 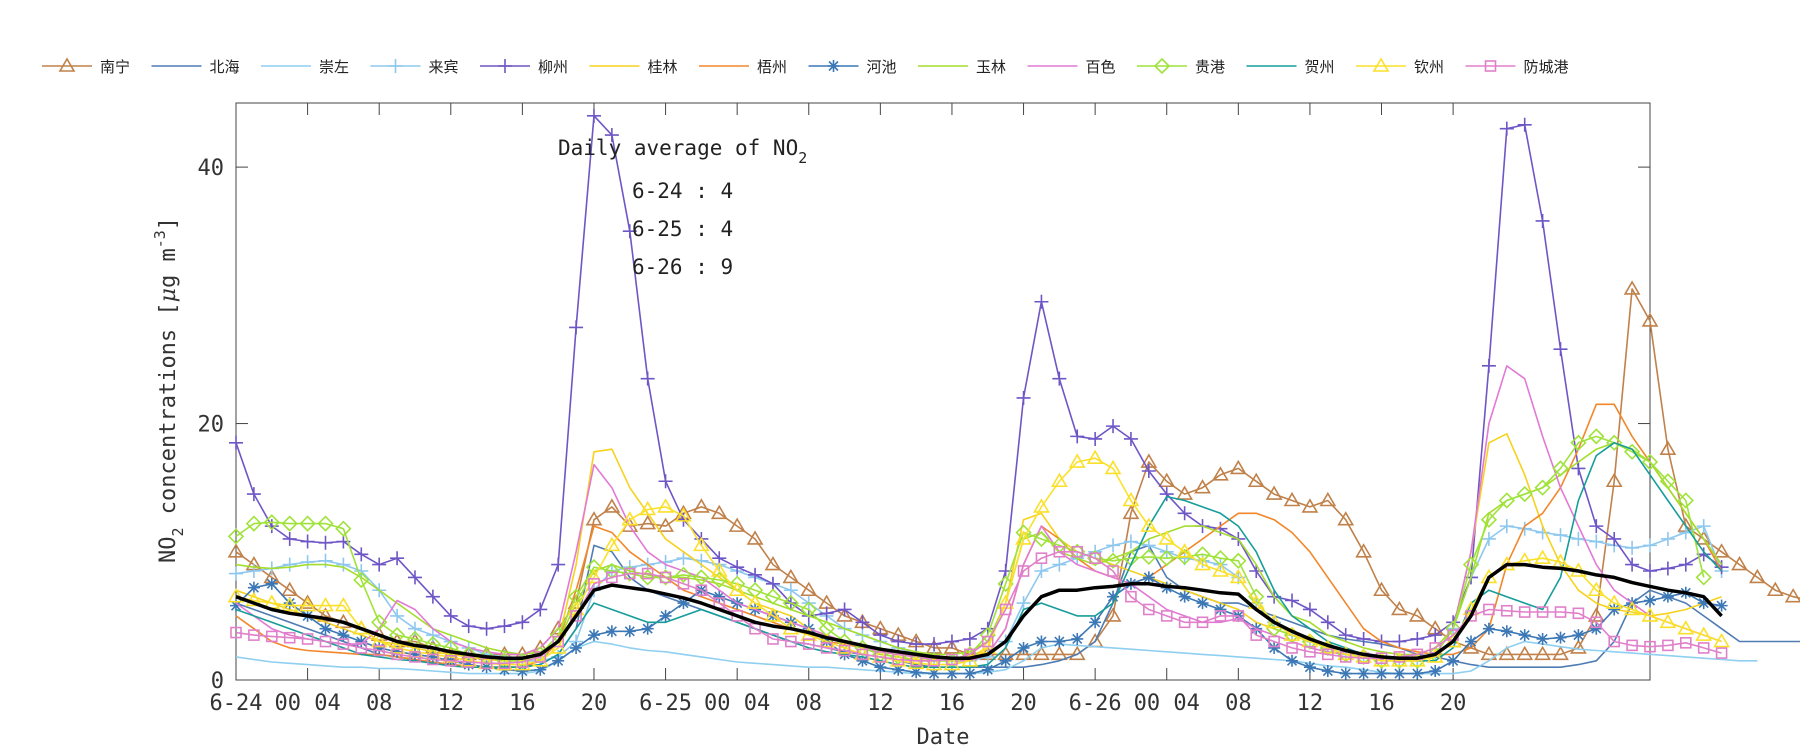 What do you see at coordinates (633, 67) in the screenshot?
I see `legend-item: 桂林` at bounding box center [633, 67].